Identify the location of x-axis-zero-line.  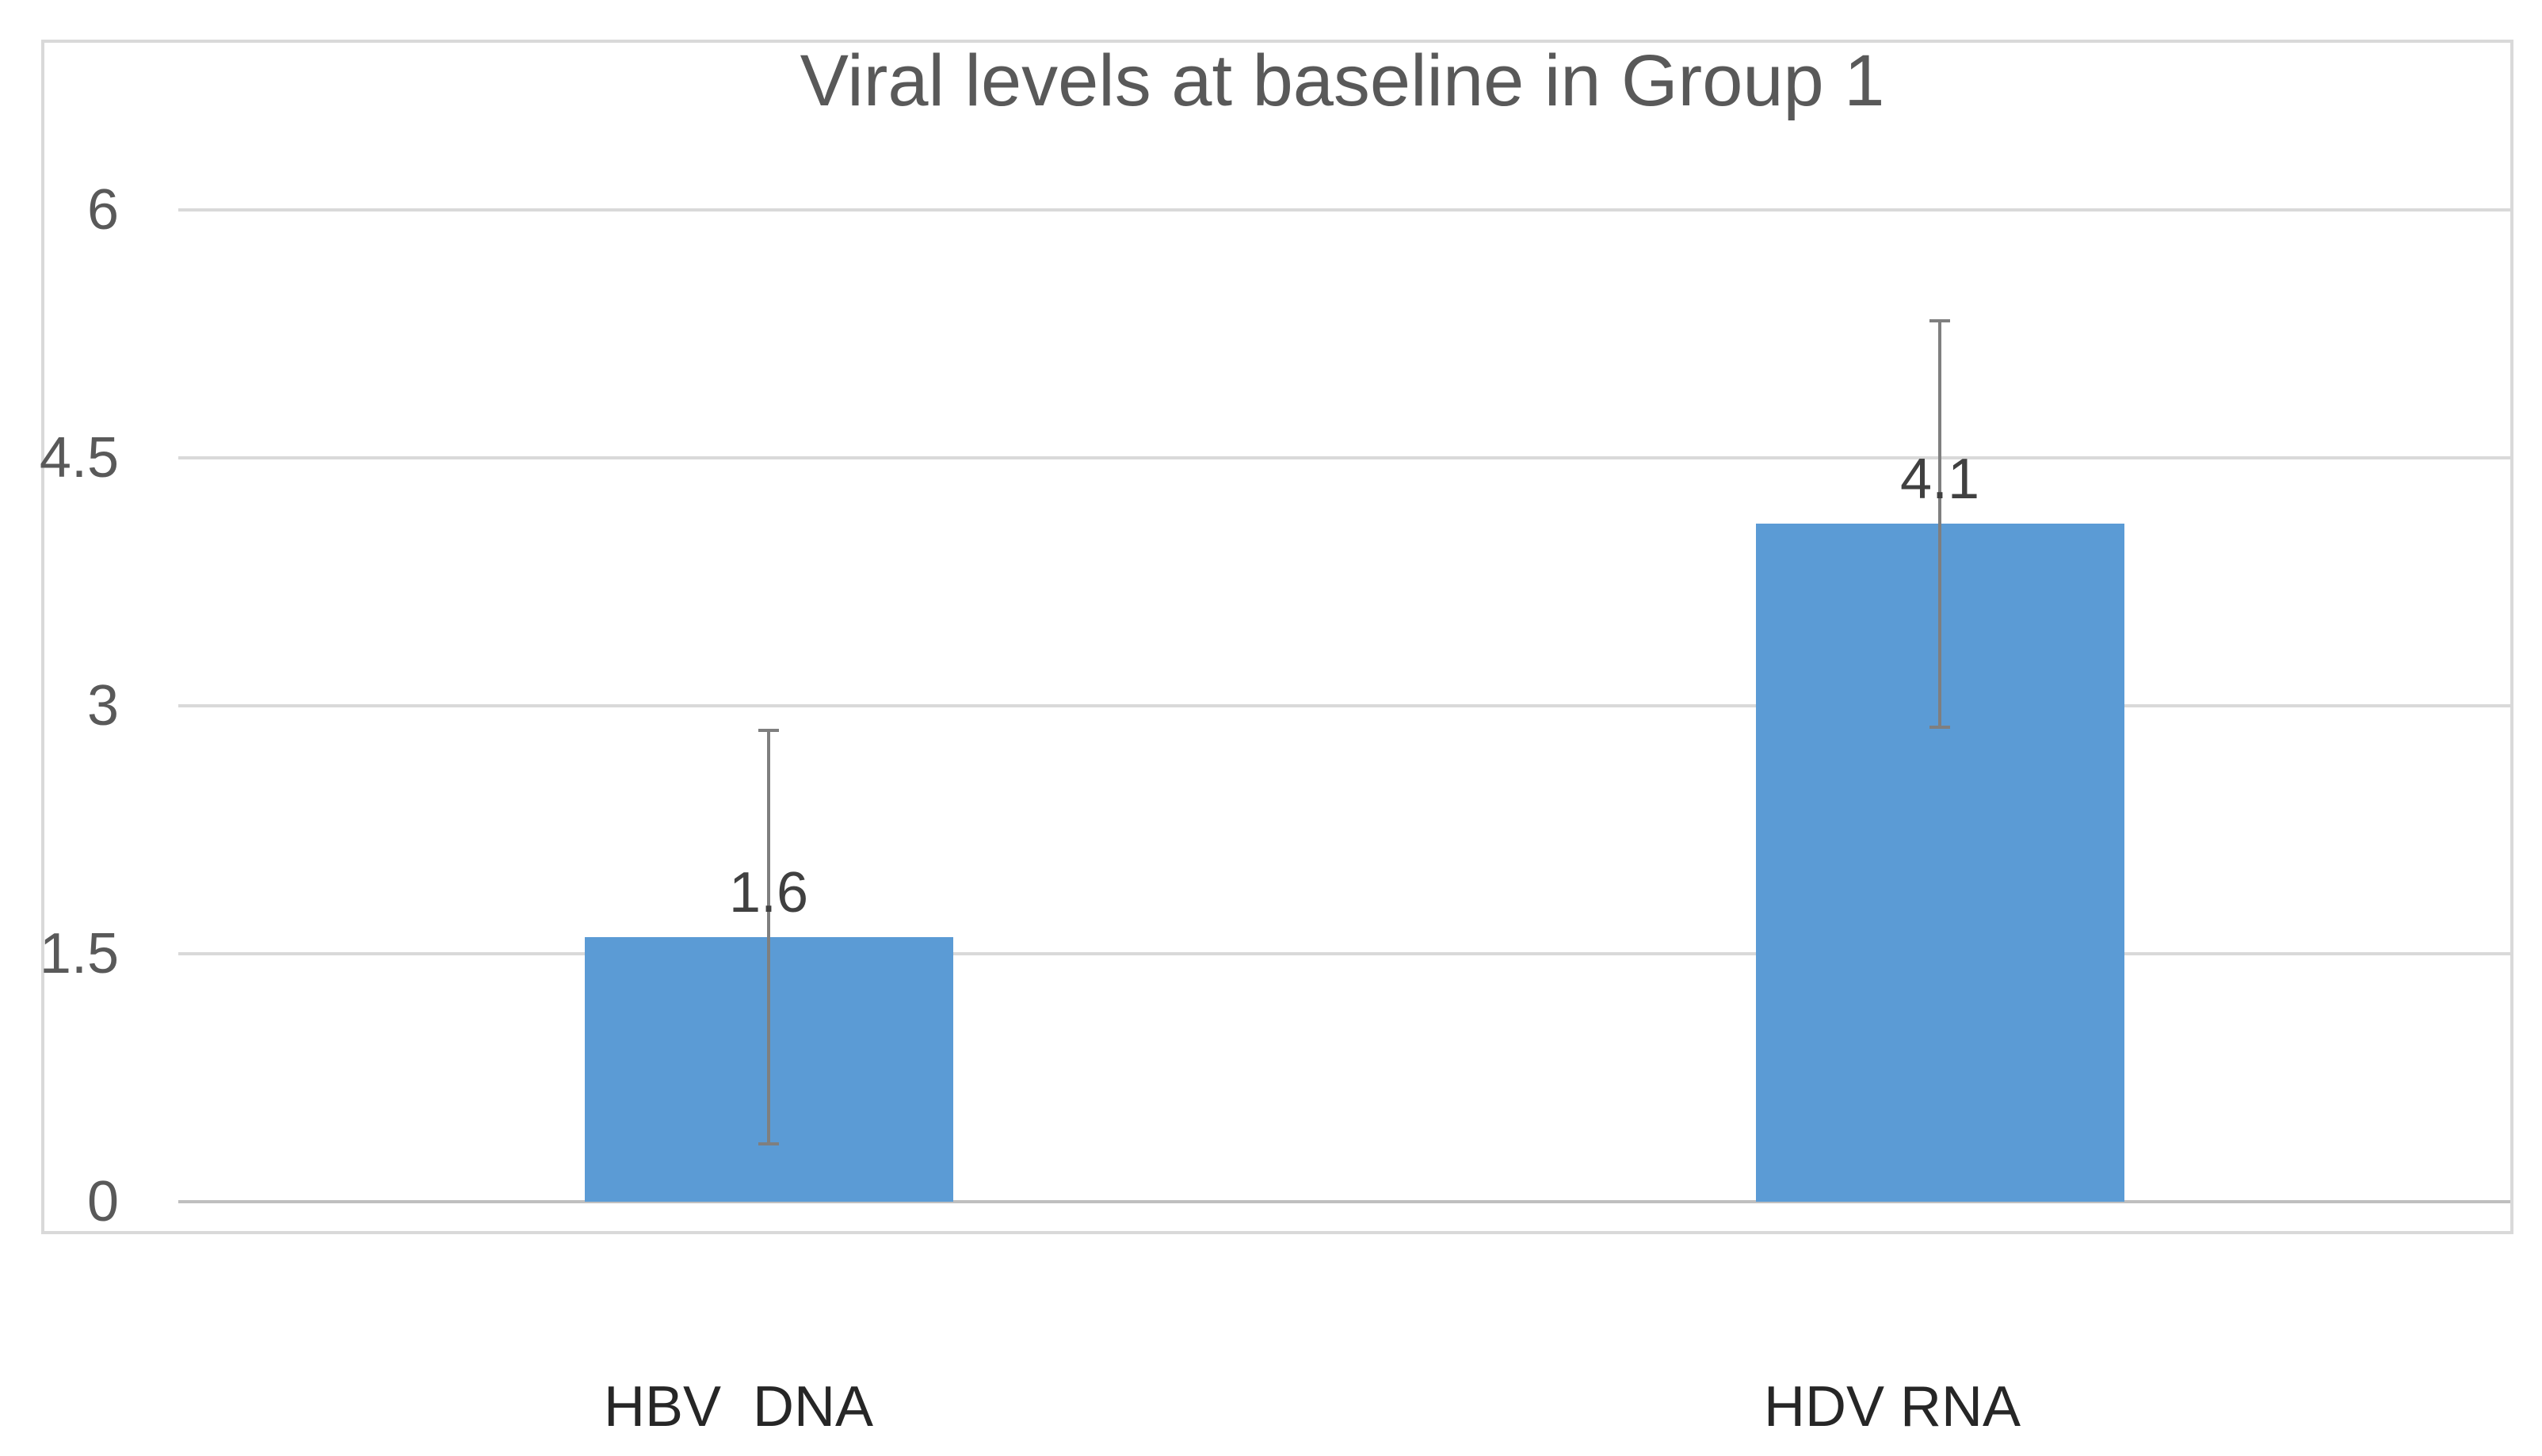
(1344, 1201).